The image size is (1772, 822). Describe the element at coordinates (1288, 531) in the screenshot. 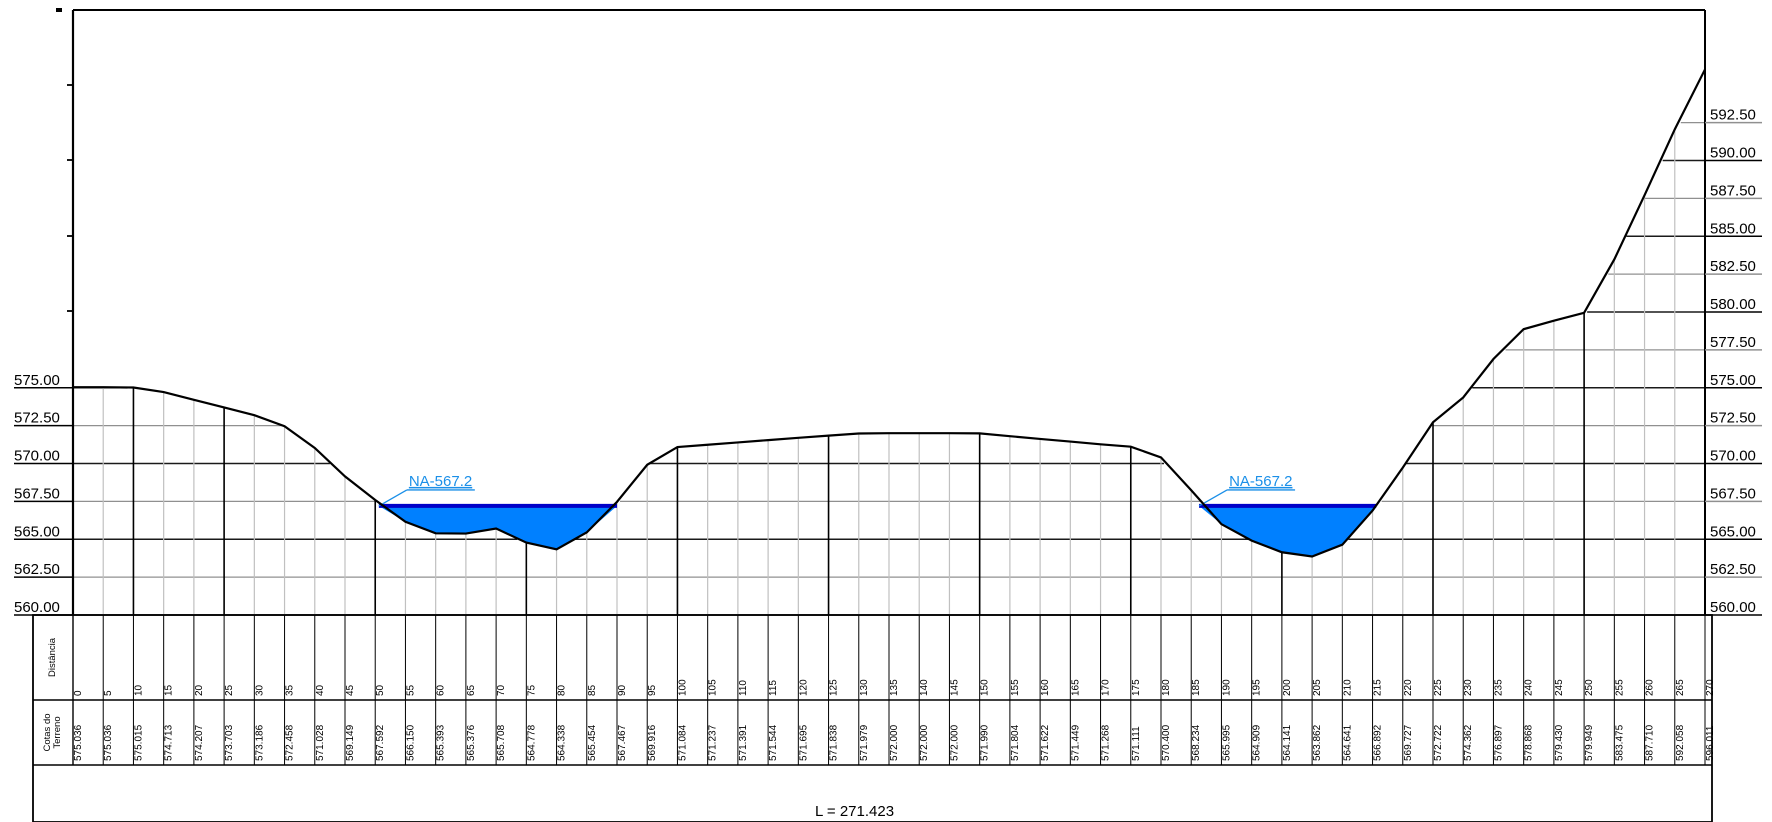

I see `water-body` at that location.